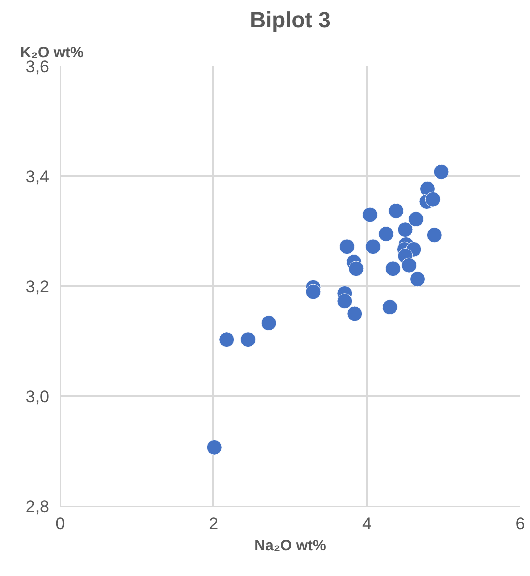  Describe the element at coordinates (38, 397) in the screenshot. I see `y-tick-label: 3,0` at that location.